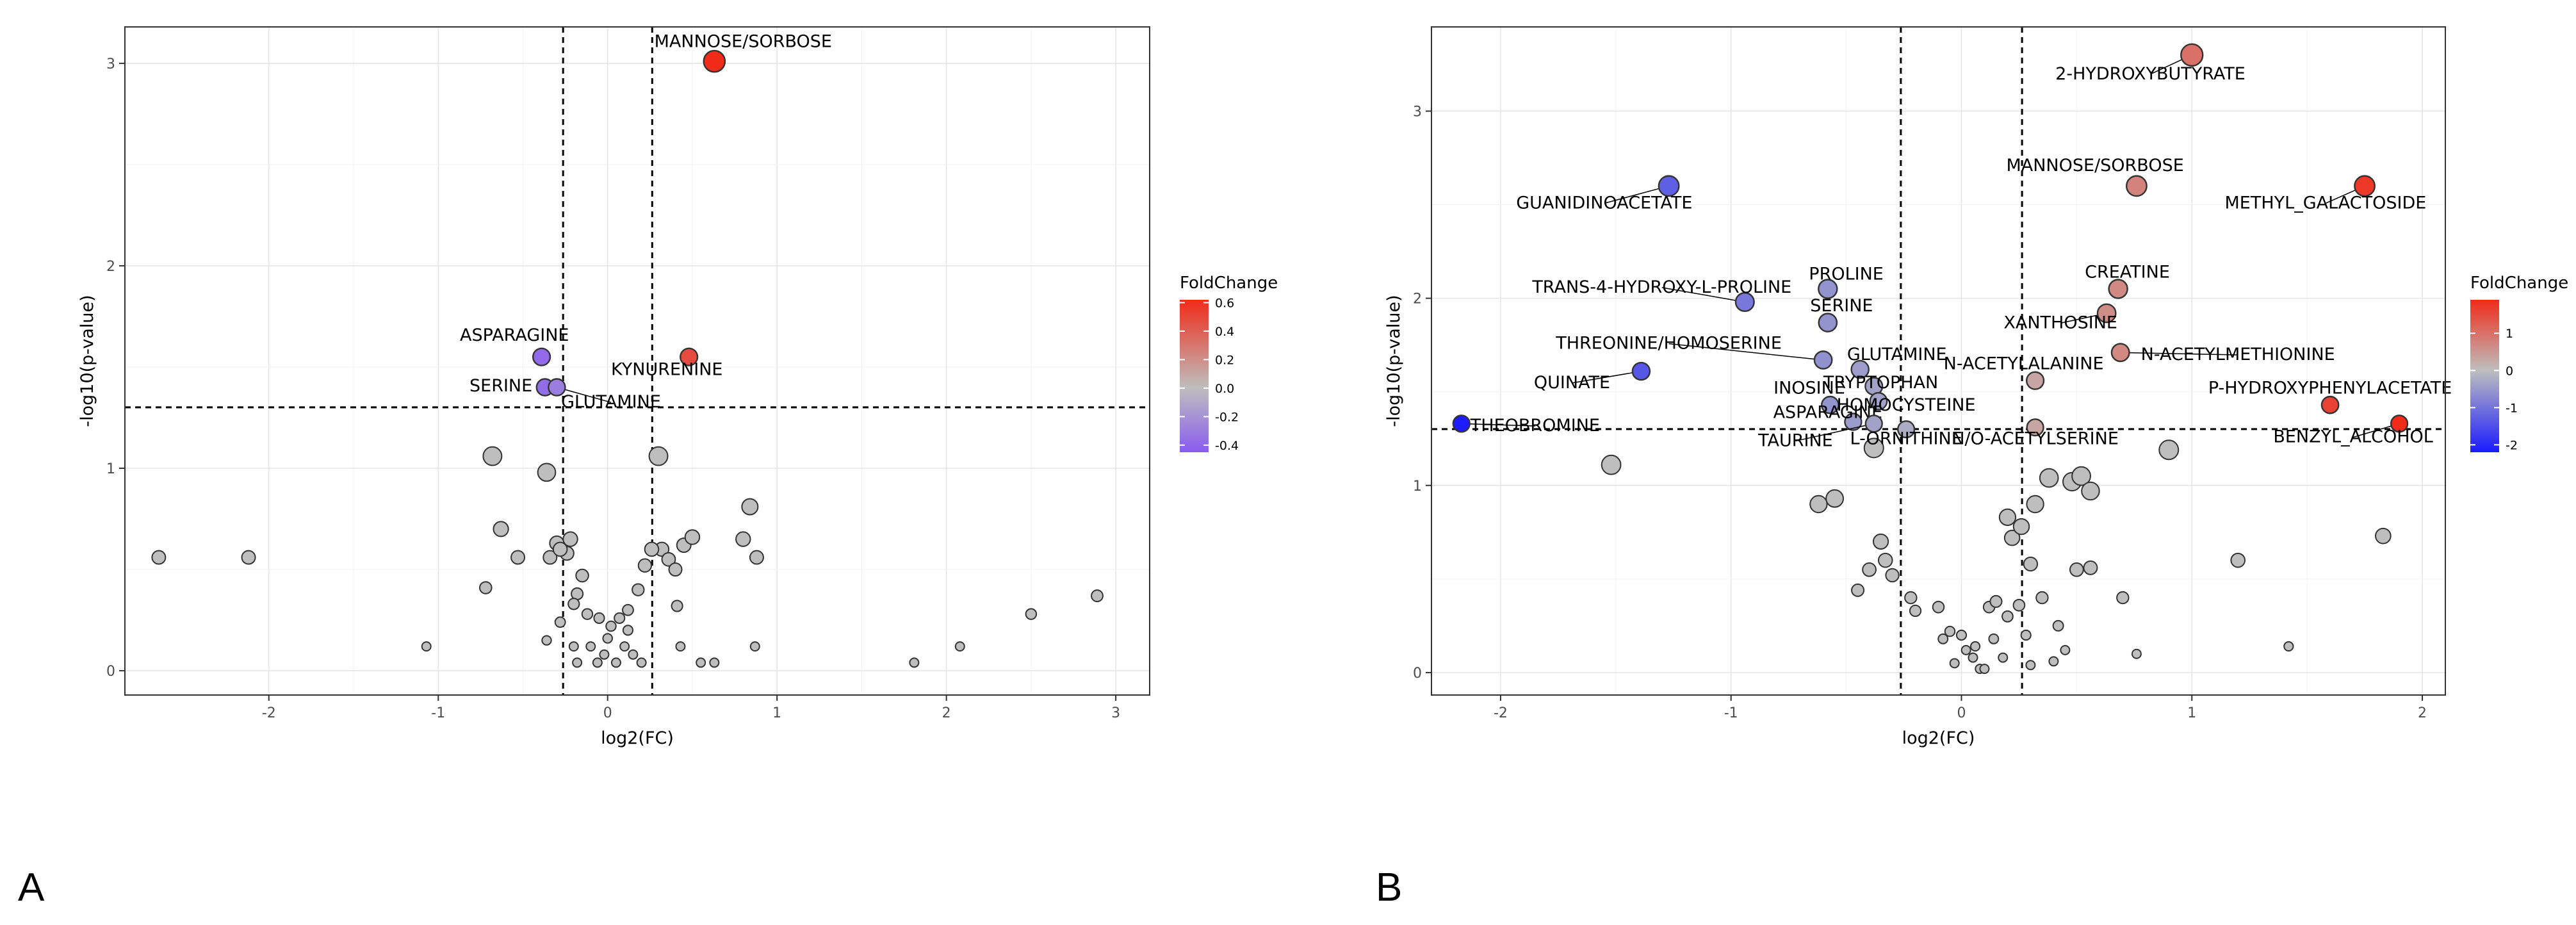 Image resolution: width=2576 pixels, height=925 pixels. I want to click on point-label: SERINE, so click(500, 386).